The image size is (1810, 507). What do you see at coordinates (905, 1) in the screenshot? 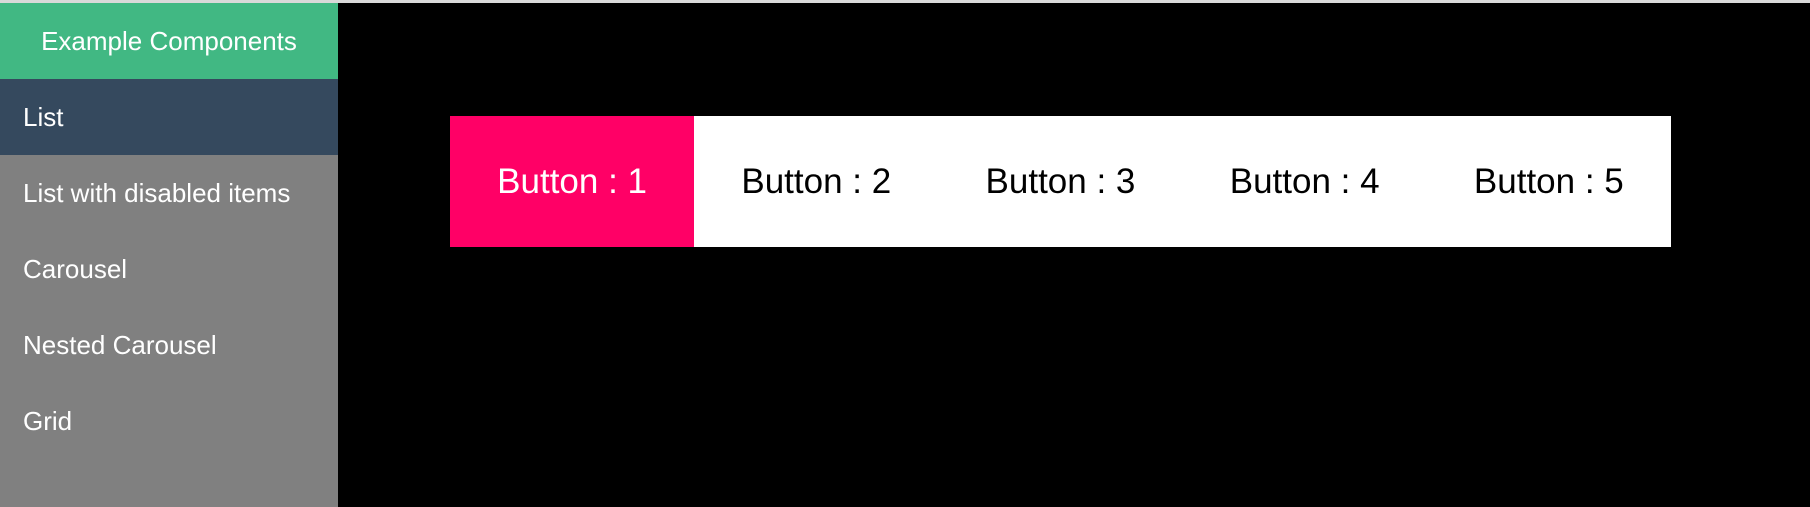
I see `top-divider` at bounding box center [905, 1].